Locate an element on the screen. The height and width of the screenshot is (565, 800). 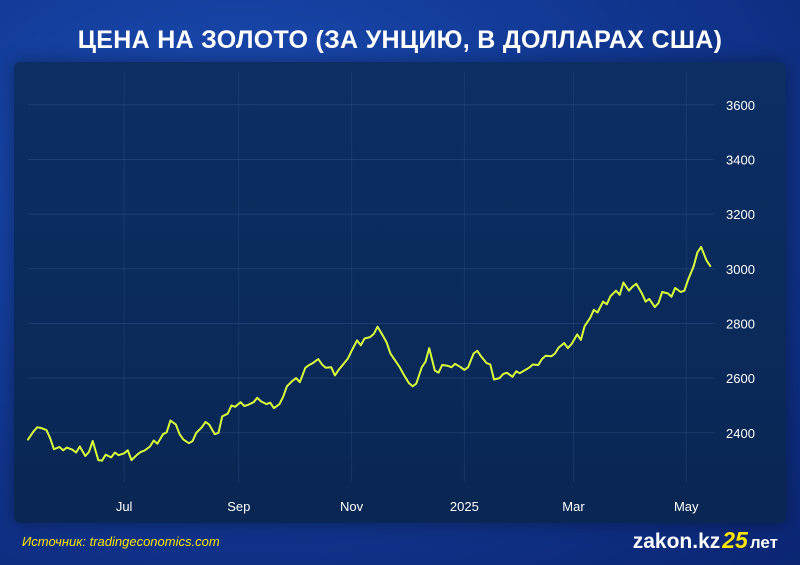
y-tick-label: 3200 is located at coordinates (740, 214).